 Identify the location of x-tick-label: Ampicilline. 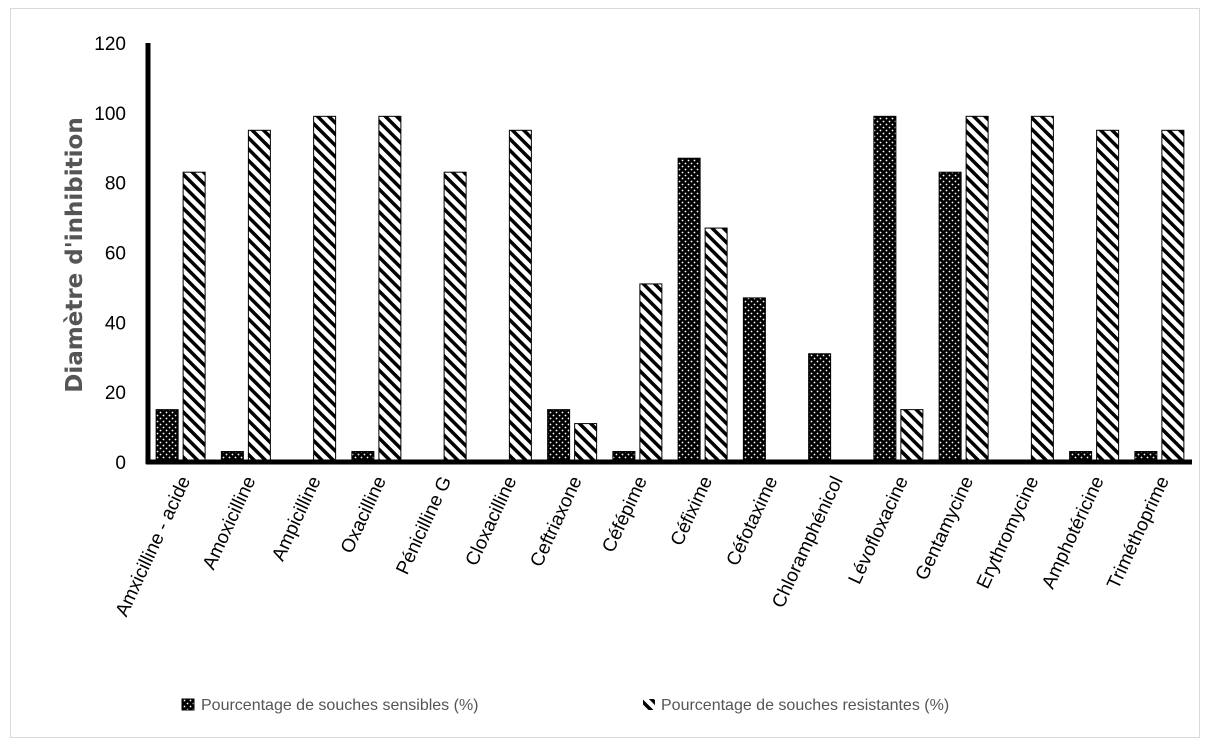
(296, 518).